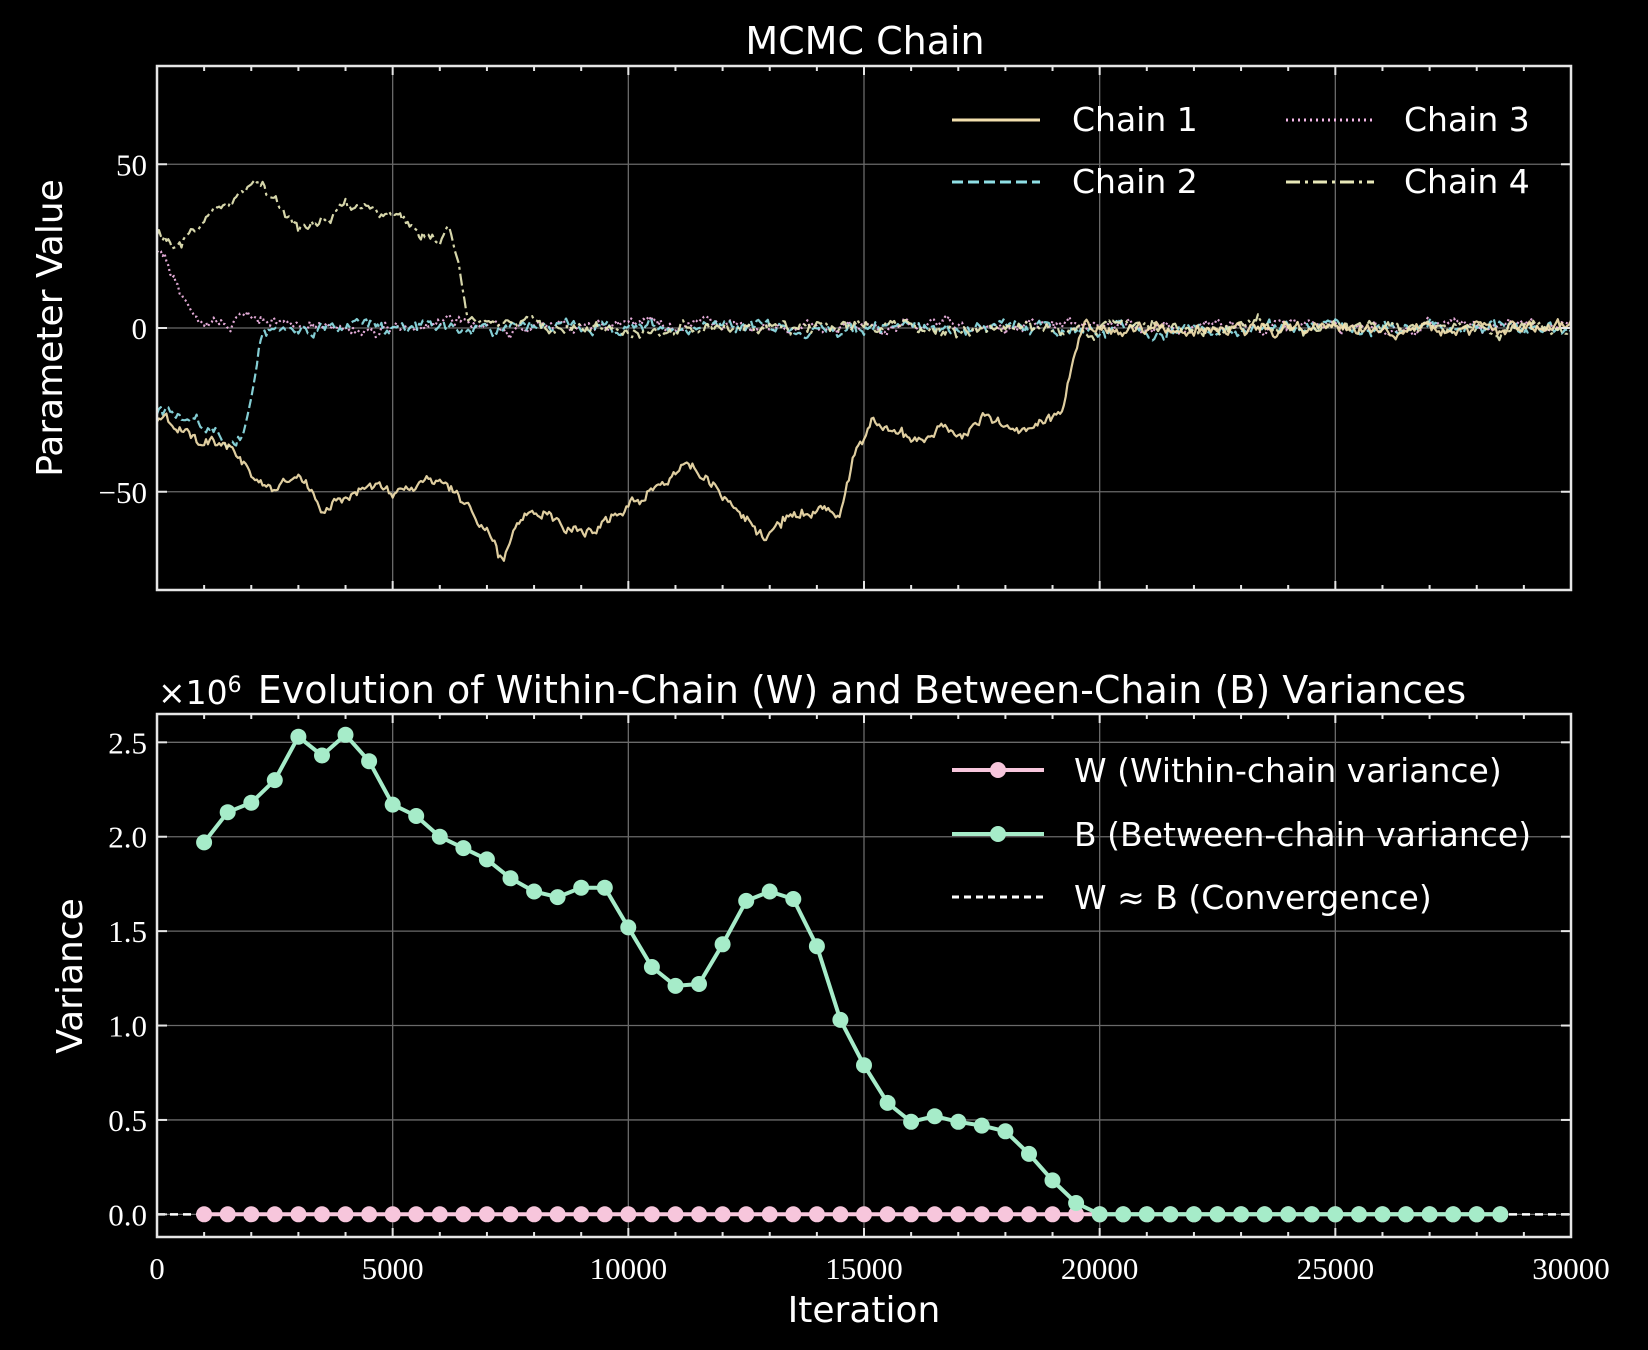  Describe the element at coordinates (1302, 834) in the screenshot. I see `legend-b-label: B (Between-chain variance)` at that location.